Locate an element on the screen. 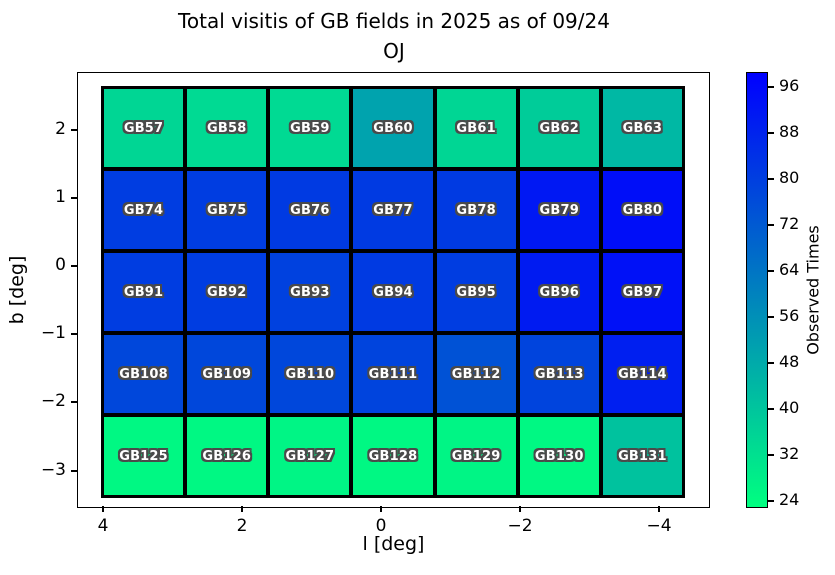 The width and height of the screenshot is (835, 575). heatmap-cell-label: GB58 is located at coordinates (226, 128).